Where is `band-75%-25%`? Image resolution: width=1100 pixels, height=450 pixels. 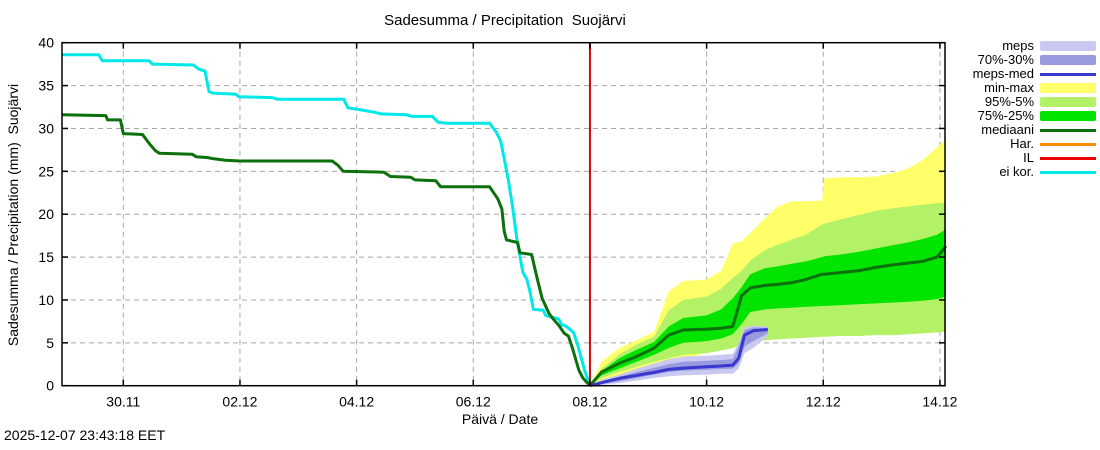 band-75%-25% is located at coordinates (767, 307).